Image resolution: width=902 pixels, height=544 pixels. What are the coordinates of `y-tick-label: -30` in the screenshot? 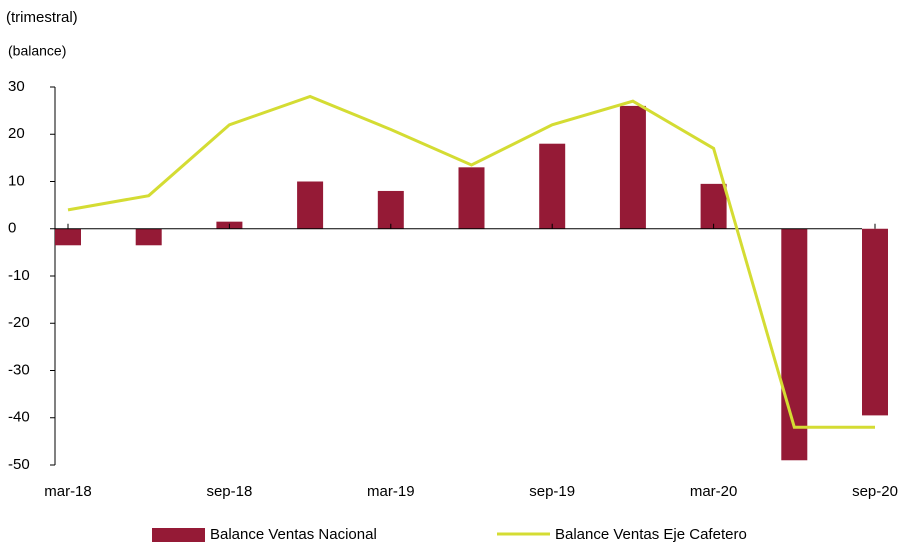 It's located at (19, 369).